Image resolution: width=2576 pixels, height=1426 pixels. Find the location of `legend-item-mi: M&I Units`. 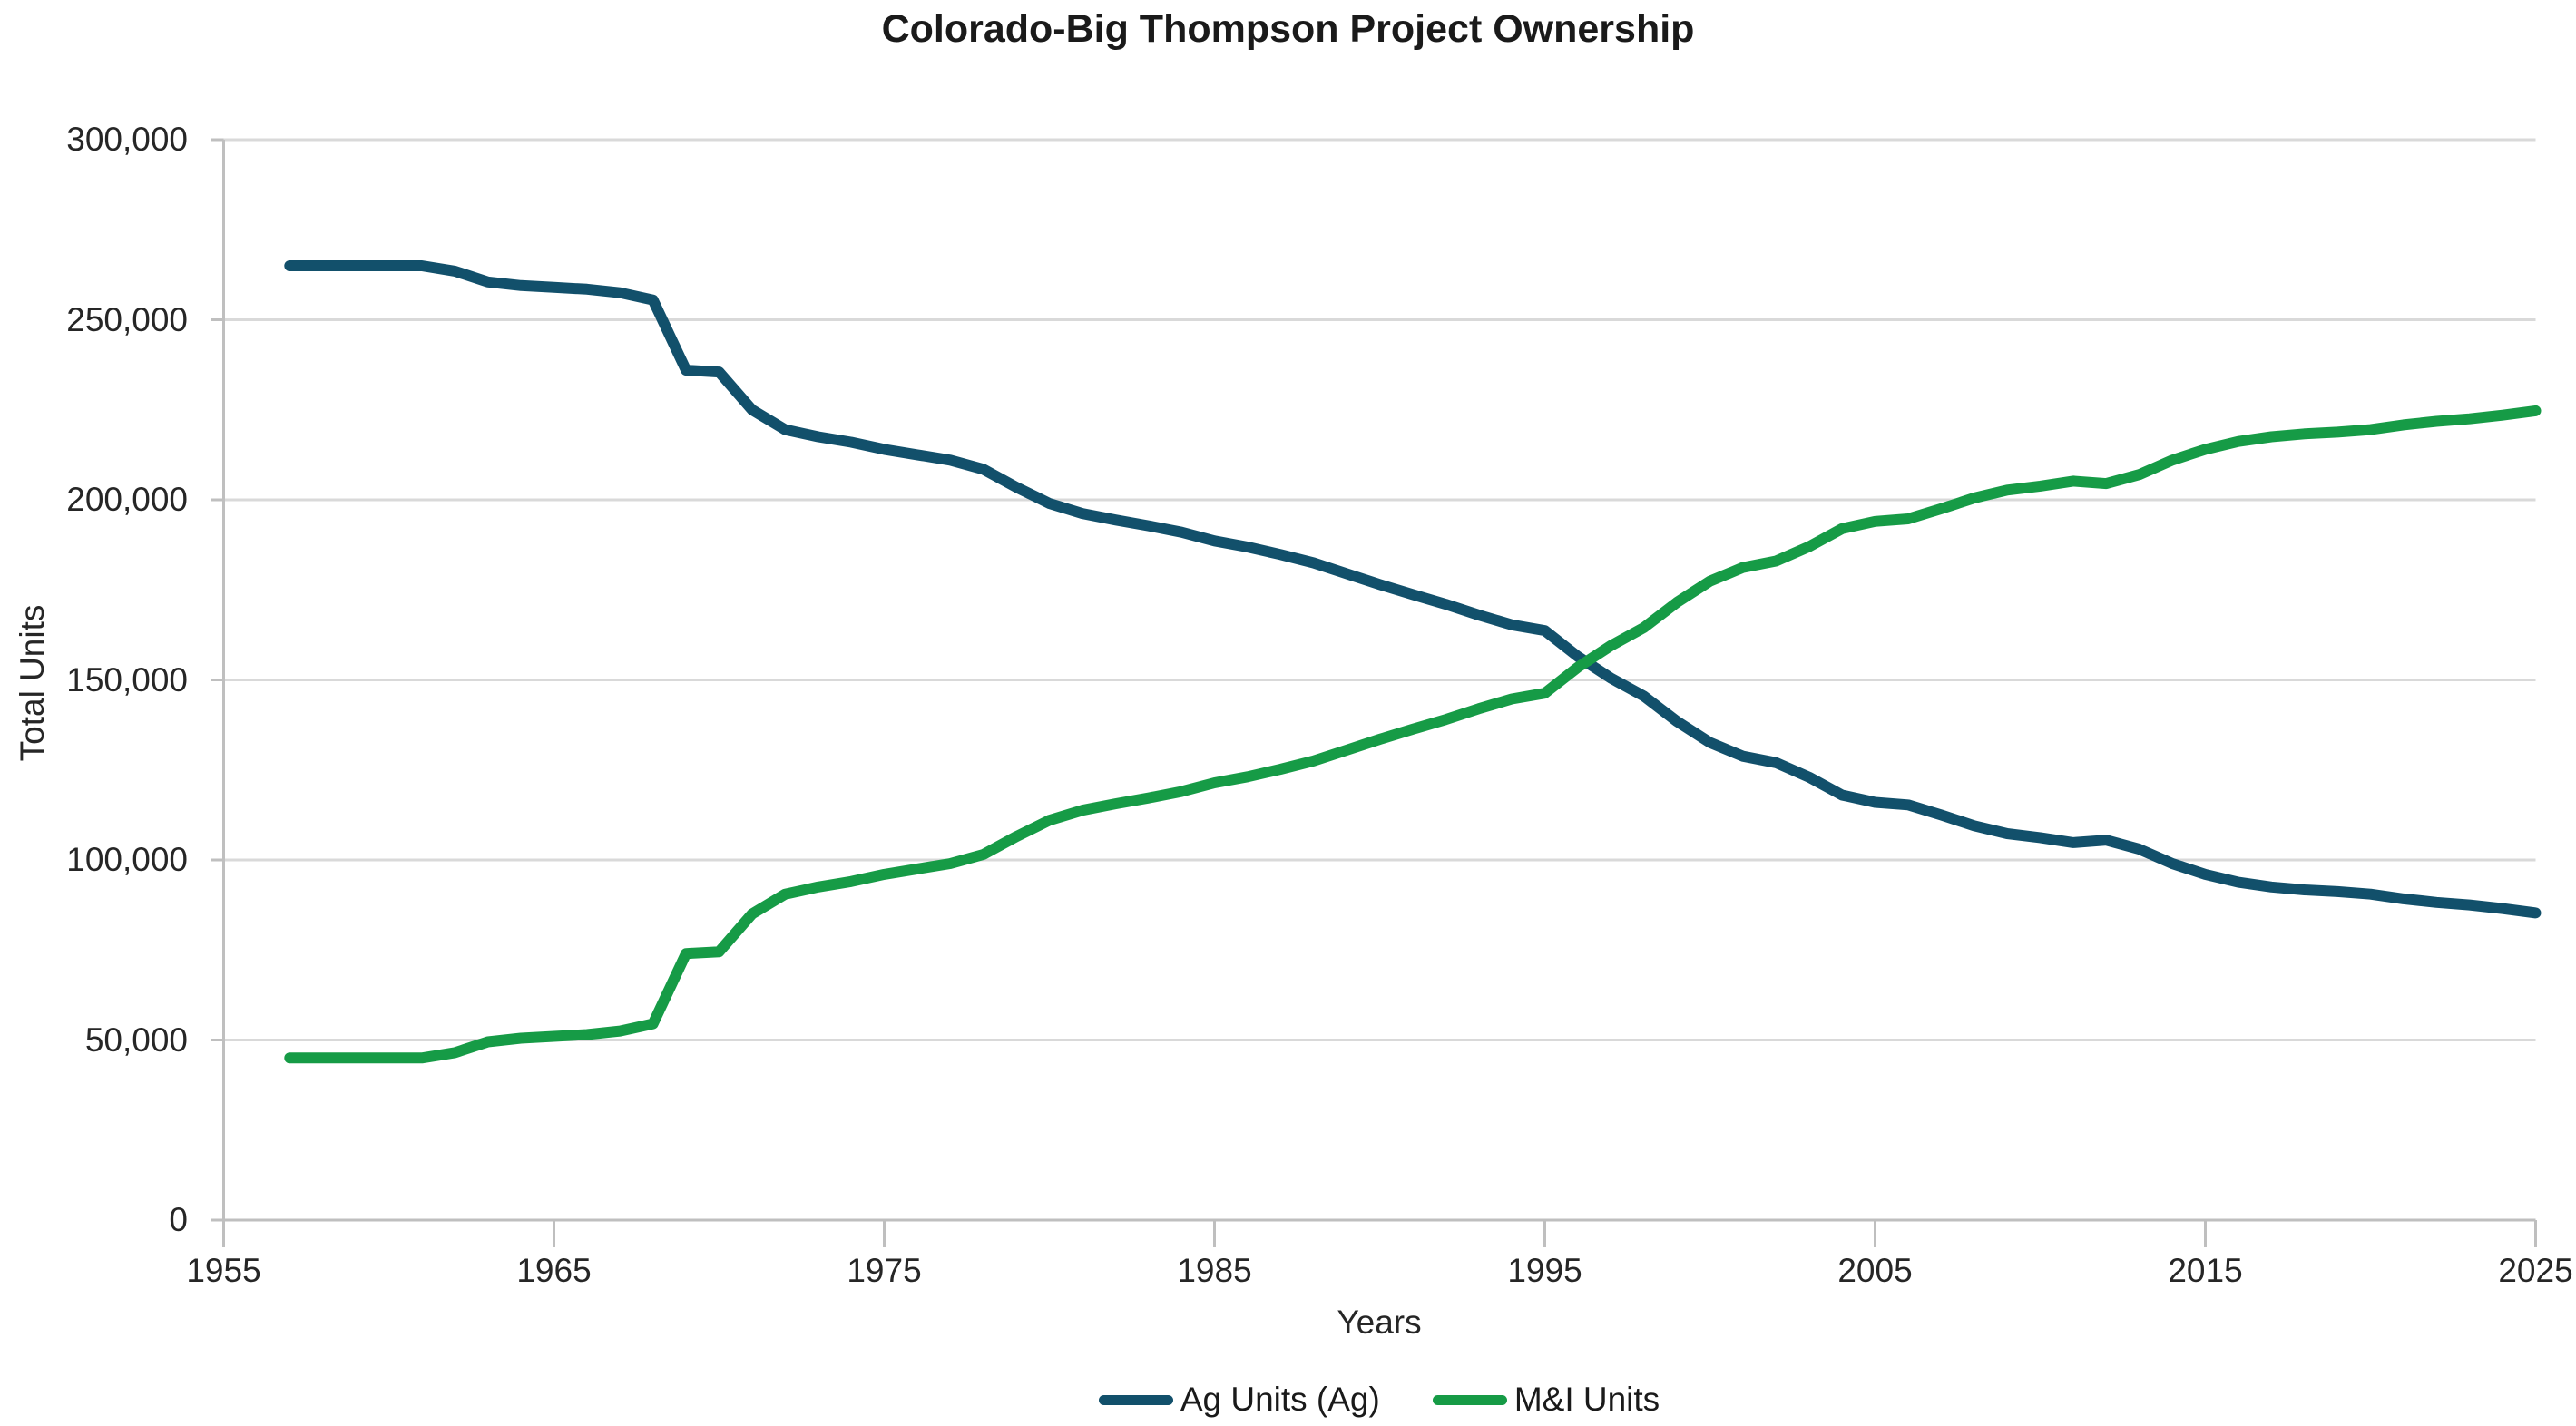

legend-item-mi: M&I Units is located at coordinates (1546, 1400).